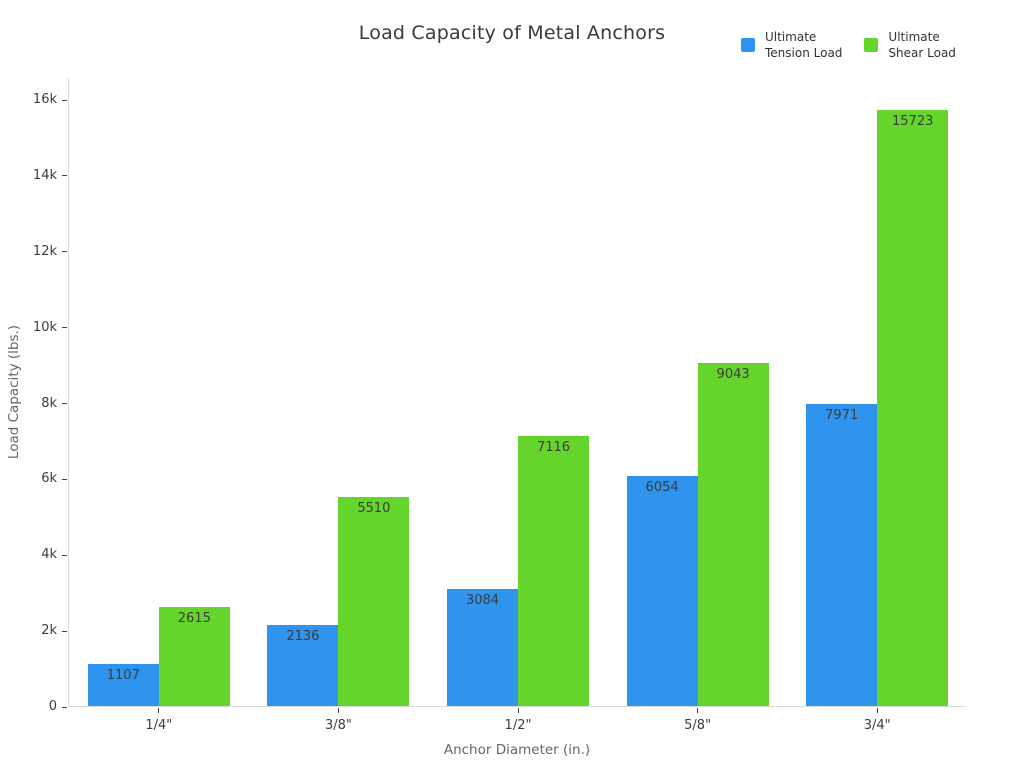  What do you see at coordinates (698, 725) in the screenshot?
I see `x-tick-label-5-8: 5/8"` at bounding box center [698, 725].